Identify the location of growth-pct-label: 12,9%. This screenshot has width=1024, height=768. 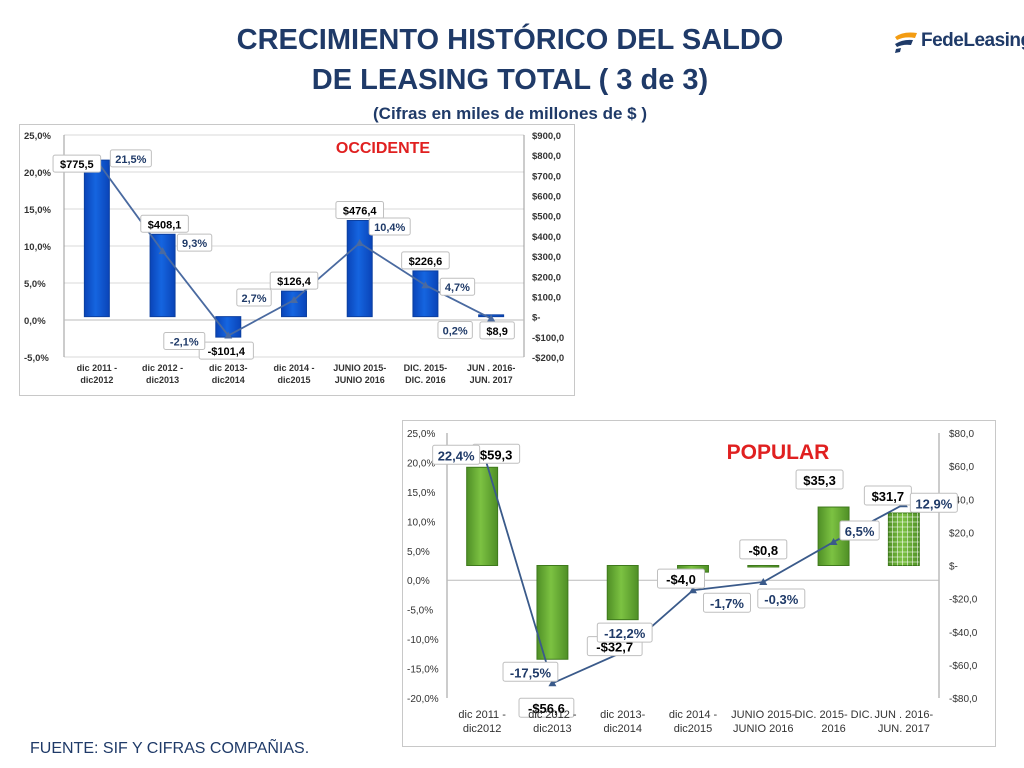
(933, 503).